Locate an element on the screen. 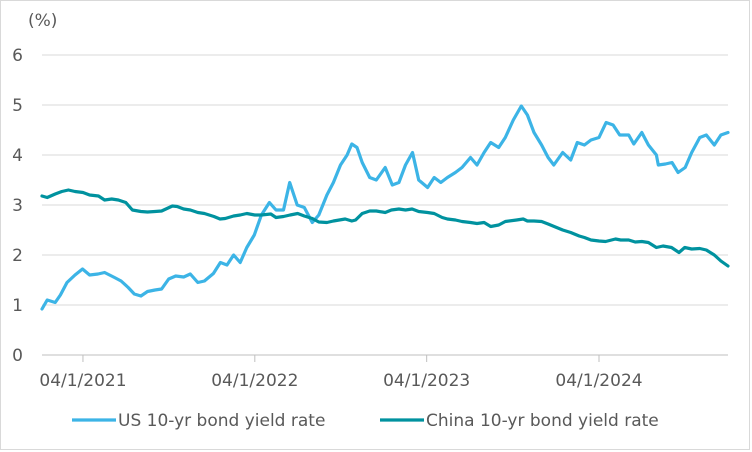 The height and width of the screenshot is (452, 752). x-tick-labels: 04/1/2021 04/1/2022 04/1/2023 04/1/2024 is located at coordinates (340, 381).